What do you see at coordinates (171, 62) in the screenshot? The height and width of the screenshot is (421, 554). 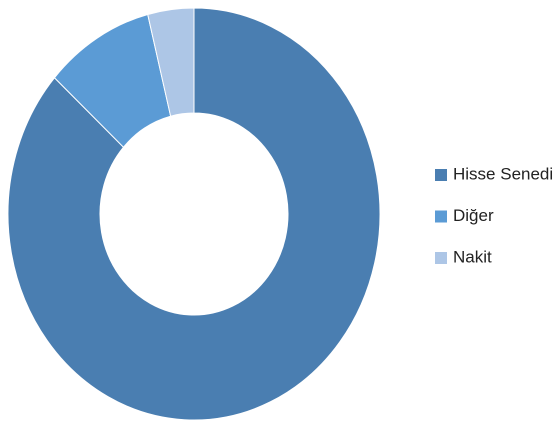 I see `donut-slice` at bounding box center [171, 62].